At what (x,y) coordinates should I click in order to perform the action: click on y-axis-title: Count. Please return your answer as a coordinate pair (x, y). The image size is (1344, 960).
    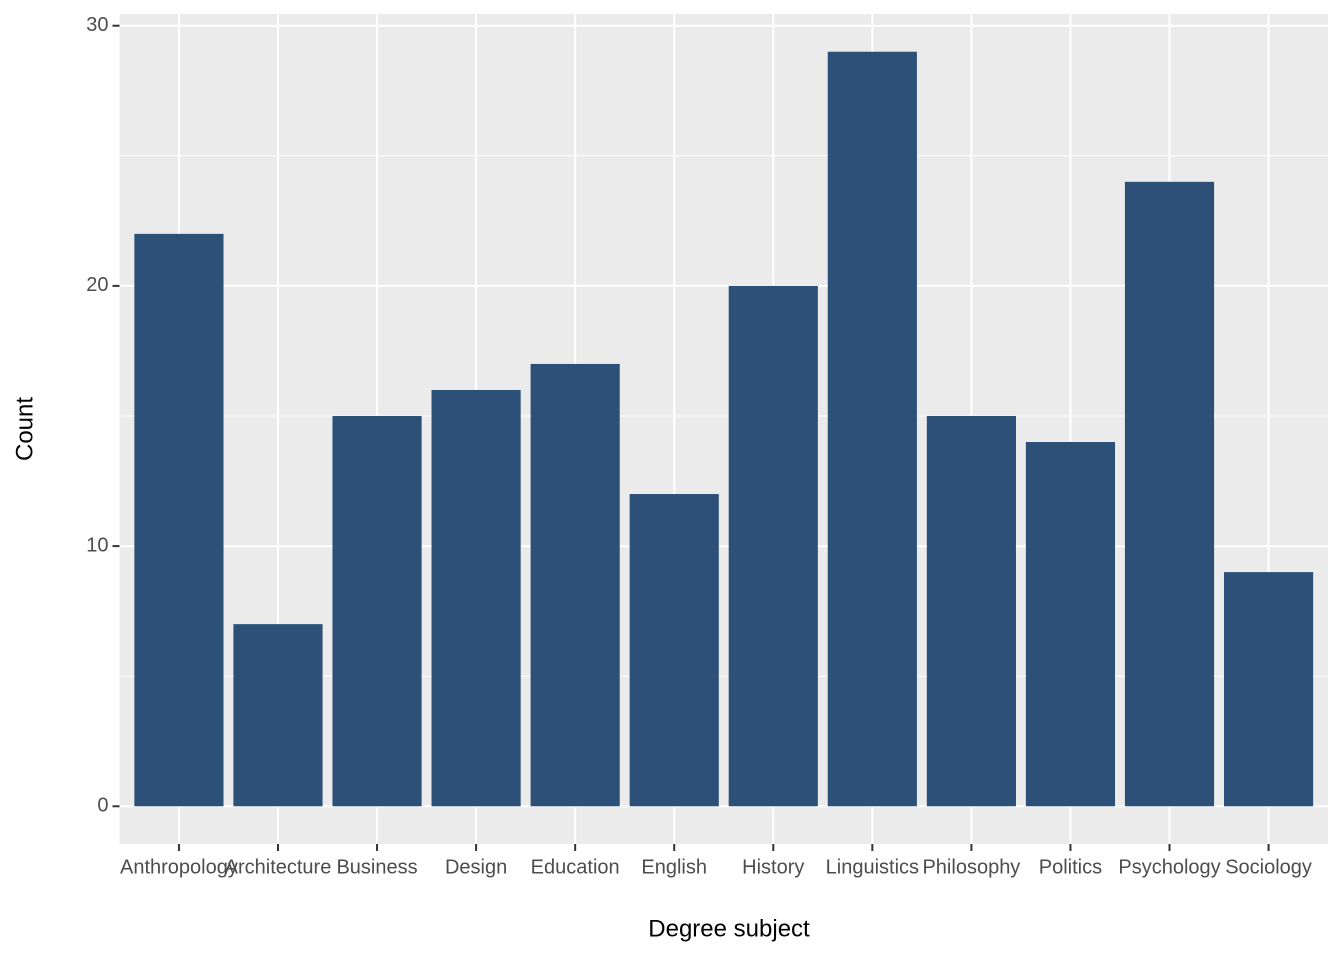
    Looking at the image, I should click on (24, 429).